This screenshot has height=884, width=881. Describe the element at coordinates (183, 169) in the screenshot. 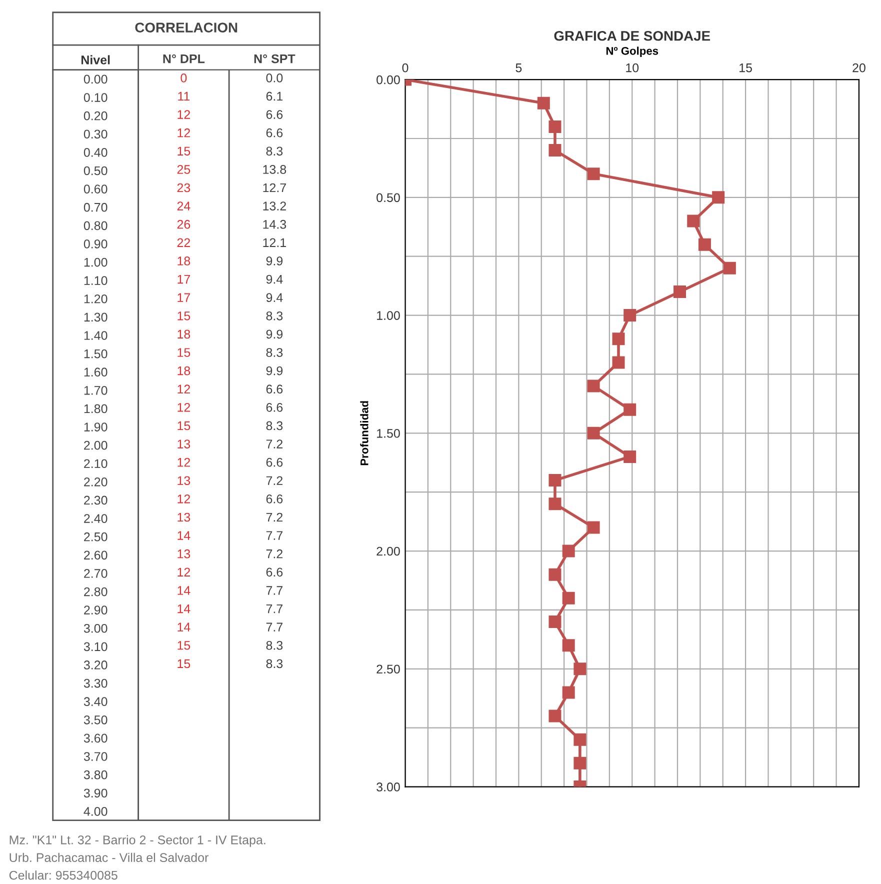

I see `data-label: 25` at that location.